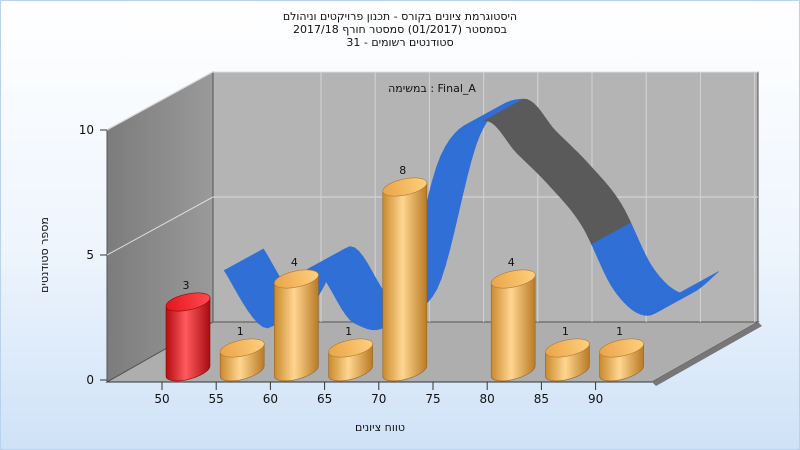 The image size is (800, 450). Describe the element at coordinates (432, 399) in the screenshot. I see `x-tick-label: 75` at that location.